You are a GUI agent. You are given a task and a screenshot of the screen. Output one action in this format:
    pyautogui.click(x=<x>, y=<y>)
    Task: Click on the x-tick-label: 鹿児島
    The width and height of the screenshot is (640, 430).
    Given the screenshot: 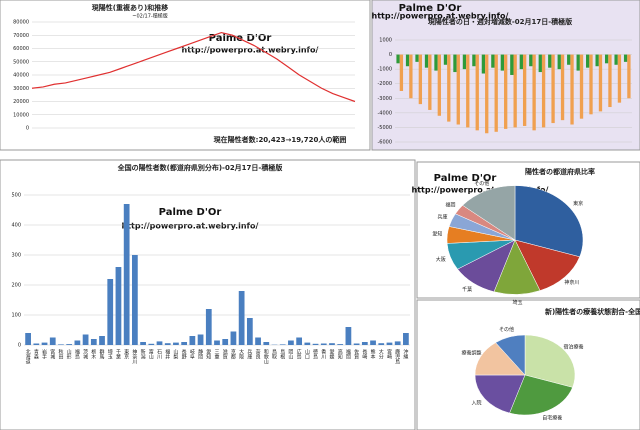 What is the action you would take?
    pyautogui.click(x=397, y=356)
    